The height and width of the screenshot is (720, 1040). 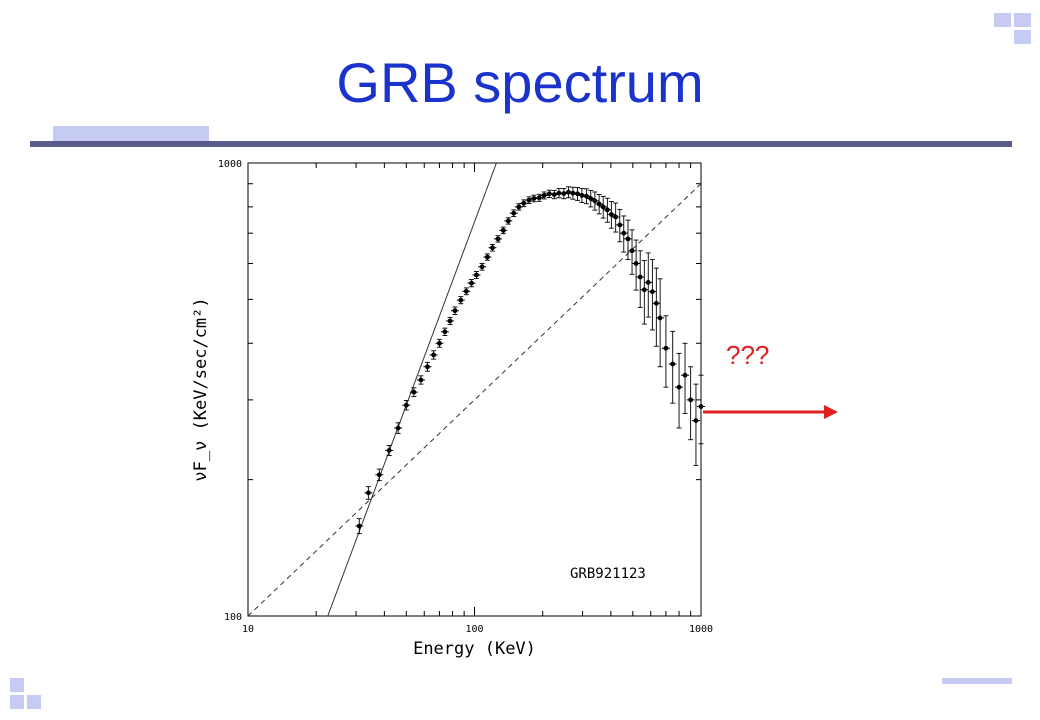 I want to click on reference-line-solid, so click(x=412, y=389).